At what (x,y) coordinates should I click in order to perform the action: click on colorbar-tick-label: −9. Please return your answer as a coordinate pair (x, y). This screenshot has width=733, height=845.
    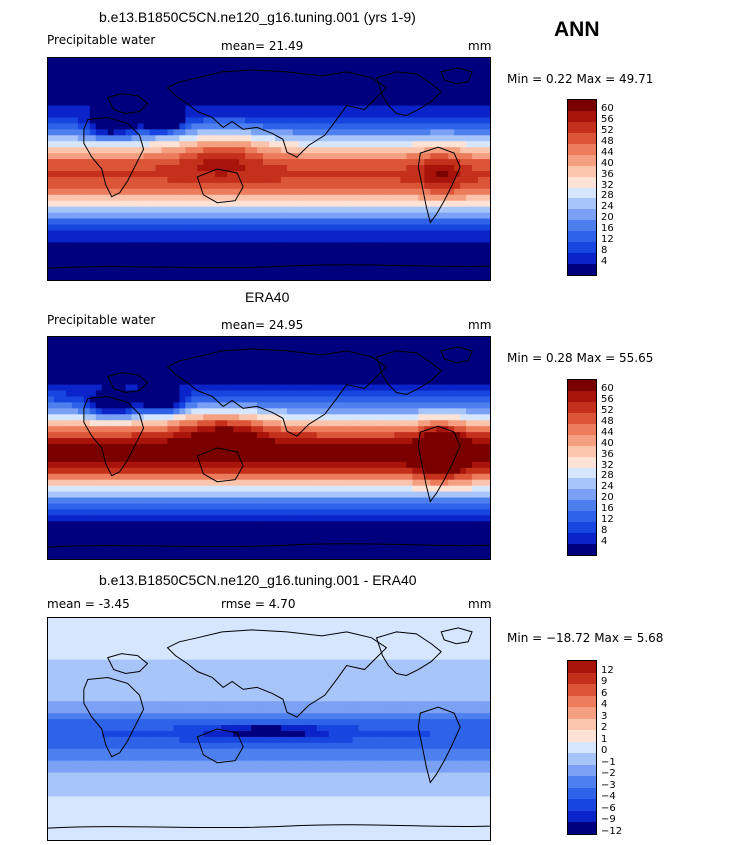
    Looking at the image, I should click on (608, 820).